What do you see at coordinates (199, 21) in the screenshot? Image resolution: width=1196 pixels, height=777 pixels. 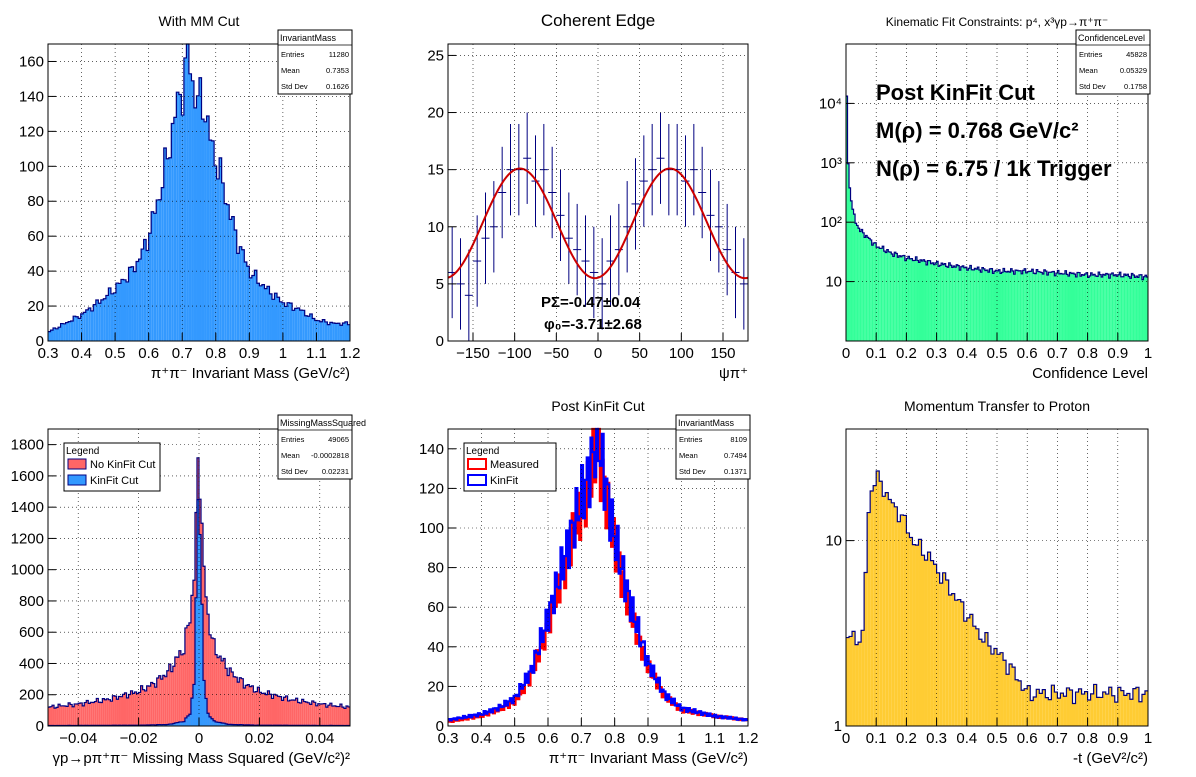 I see `chart-title: With MM Cut` at bounding box center [199, 21].